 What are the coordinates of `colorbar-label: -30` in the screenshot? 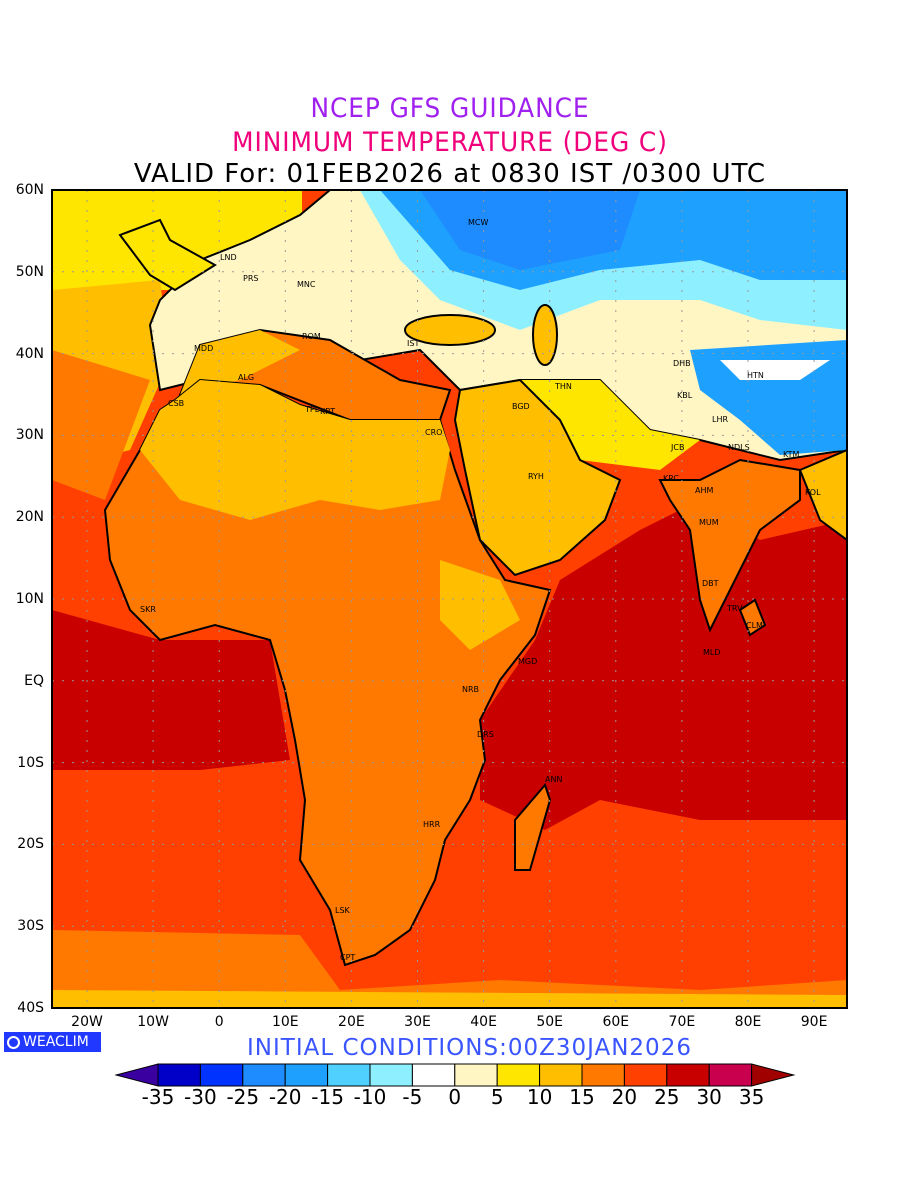 It's located at (200, 1097).